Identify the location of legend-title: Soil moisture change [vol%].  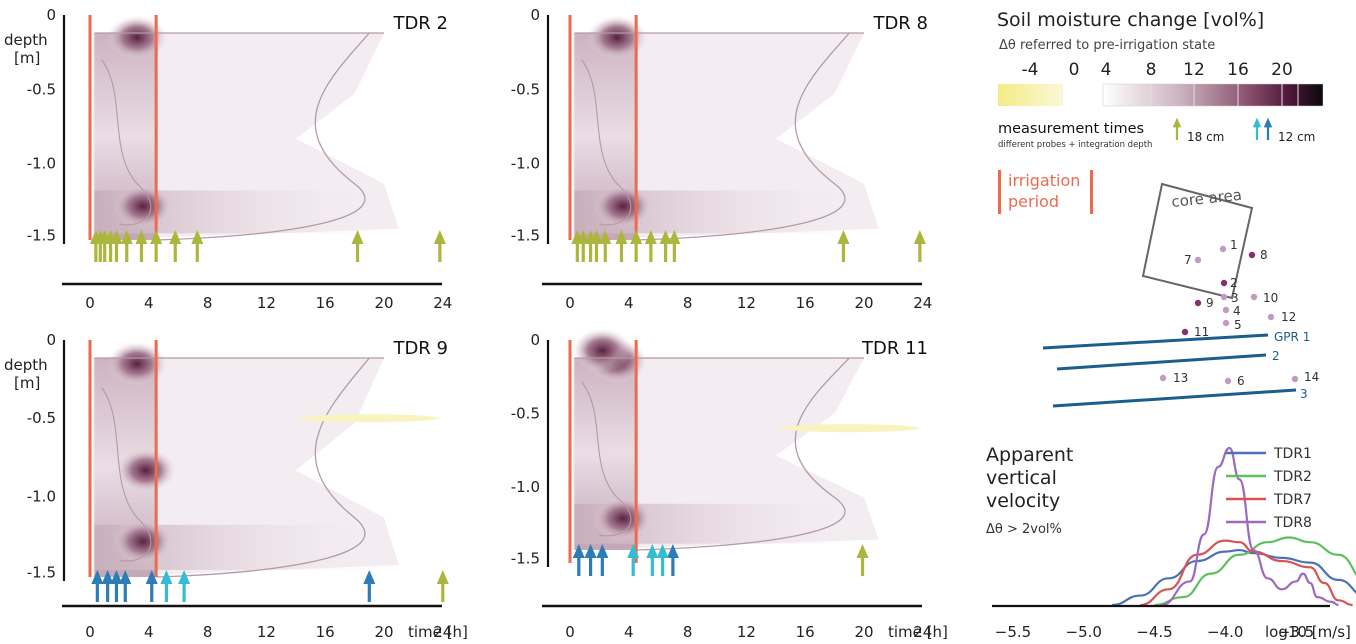
(1130, 20).